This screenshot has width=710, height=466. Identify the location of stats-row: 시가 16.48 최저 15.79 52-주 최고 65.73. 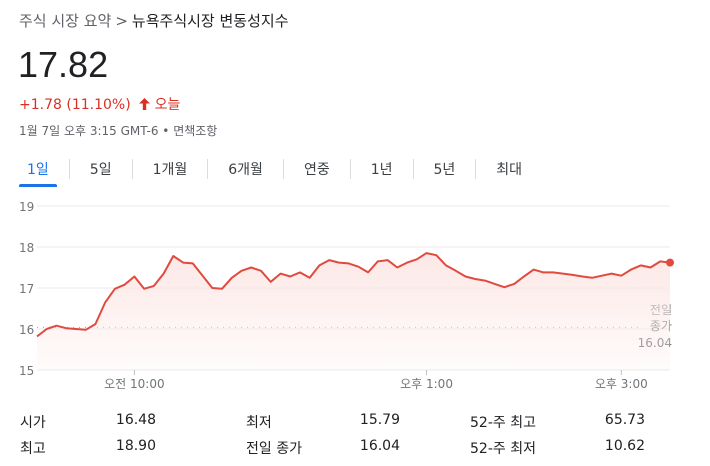
(355, 423).